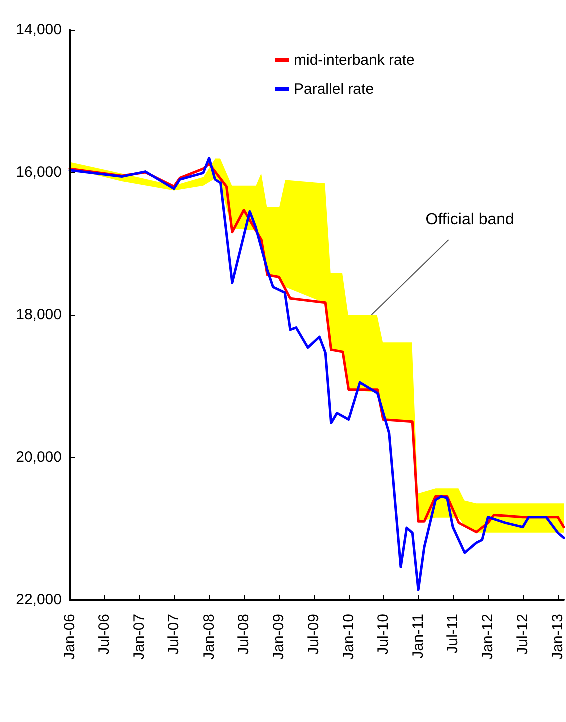 Image resolution: width=566 pixels, height=722 pixels. What do you see at coordinates (105, 634) in the screenshot?
I see `x-tick-label: Jul-06` at bounding box center [105, 634].